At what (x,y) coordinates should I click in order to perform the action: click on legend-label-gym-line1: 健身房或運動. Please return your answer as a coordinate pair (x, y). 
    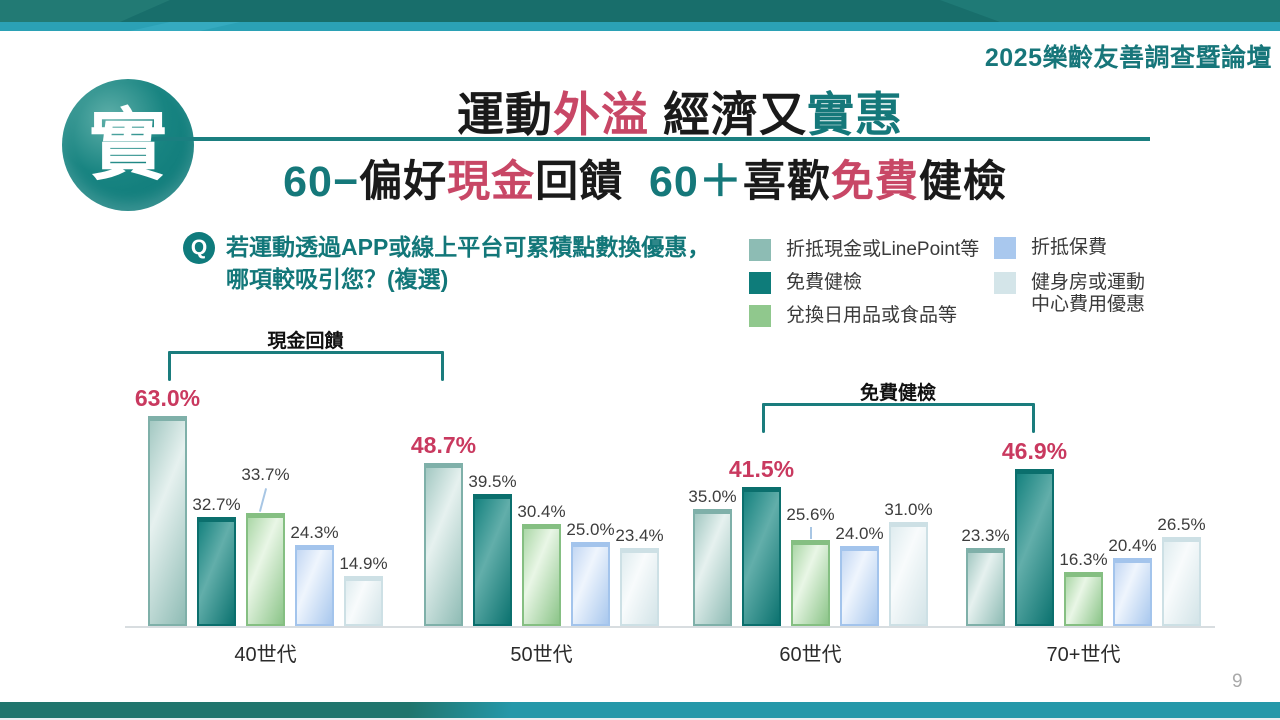
    Looking at the image, I should click on (1088, 282).